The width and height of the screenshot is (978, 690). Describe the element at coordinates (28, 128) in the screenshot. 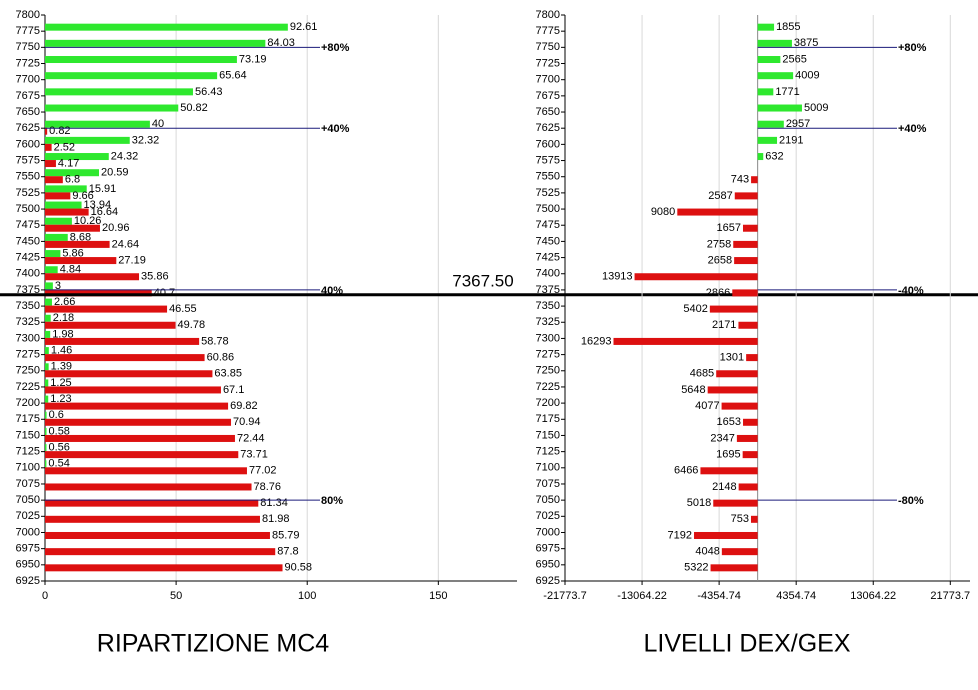

I see `y-tick-label: 7625` at that location.